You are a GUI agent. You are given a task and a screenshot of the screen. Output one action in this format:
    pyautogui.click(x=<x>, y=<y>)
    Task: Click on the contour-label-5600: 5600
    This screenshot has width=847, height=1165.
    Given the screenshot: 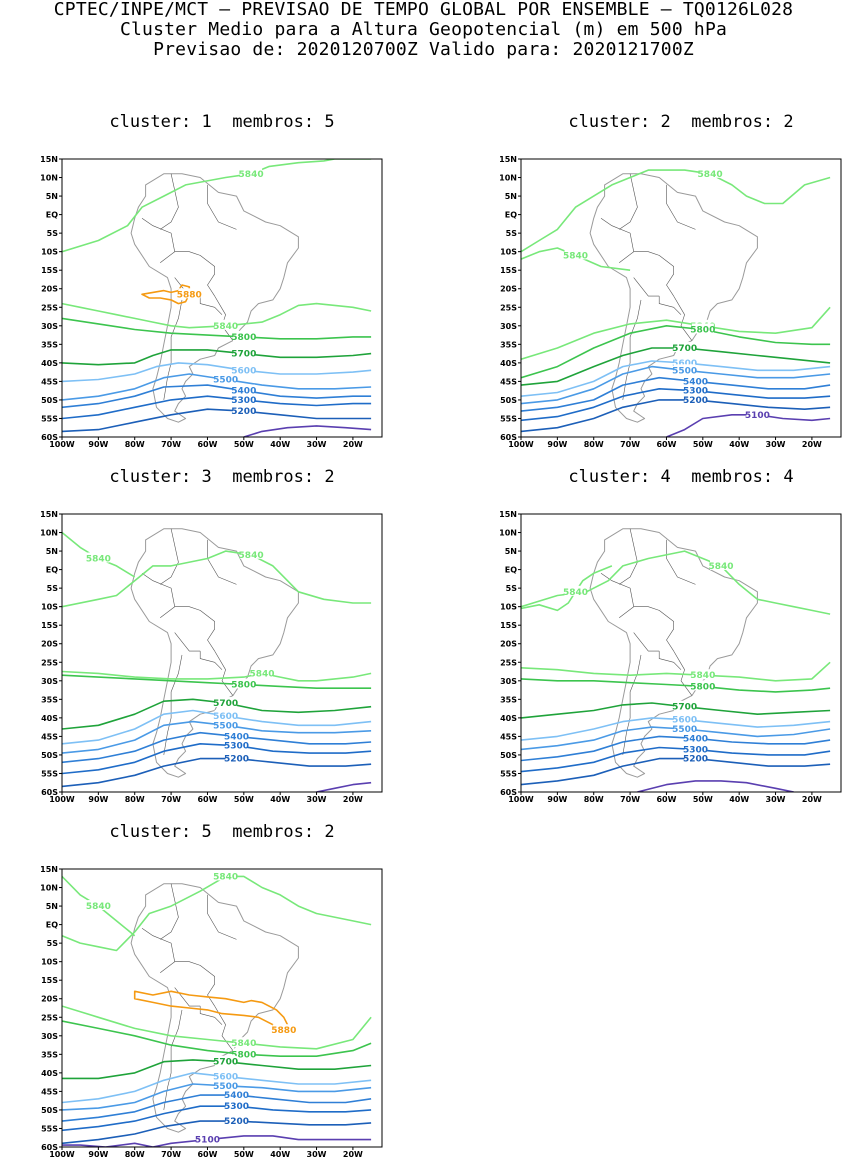 What is the action you would take?
    pyautogui.click(x=684, y=364)
    